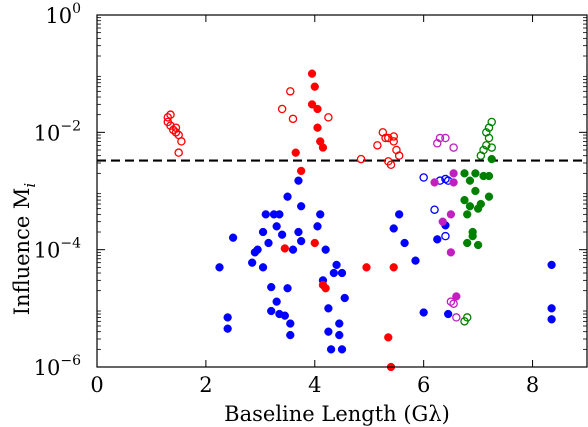 Image resolution: width=588 pixels, height=427 pixels. What do you see at coordinates (57, 366) in the screenshot?
I see `y-tick-label: 10⁻⁶` at bounding box center [57, 366].